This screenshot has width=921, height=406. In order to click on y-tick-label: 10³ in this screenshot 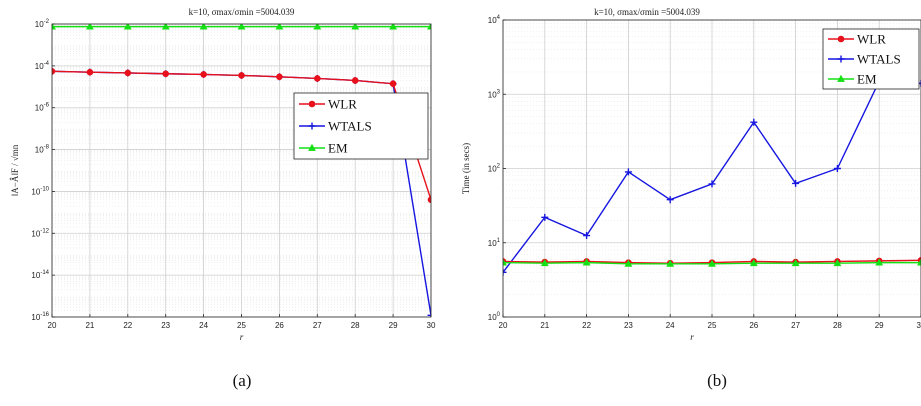, I will do `click(494, 94)`.